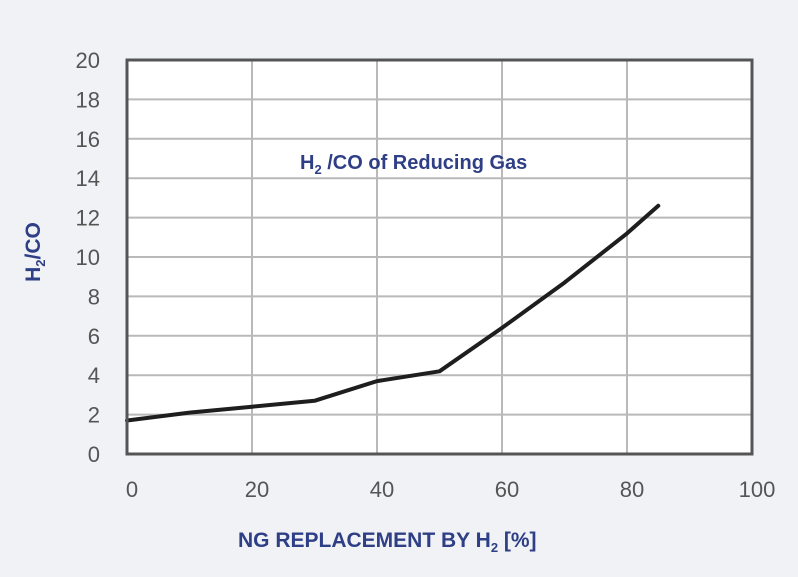 The height and width of the screenshot is (577, 798). Describe the element at coordinates (387, 542) in the screenshot. I see `x-axis-title: NG REPLACEMENT BY H2 [%]` at that location.